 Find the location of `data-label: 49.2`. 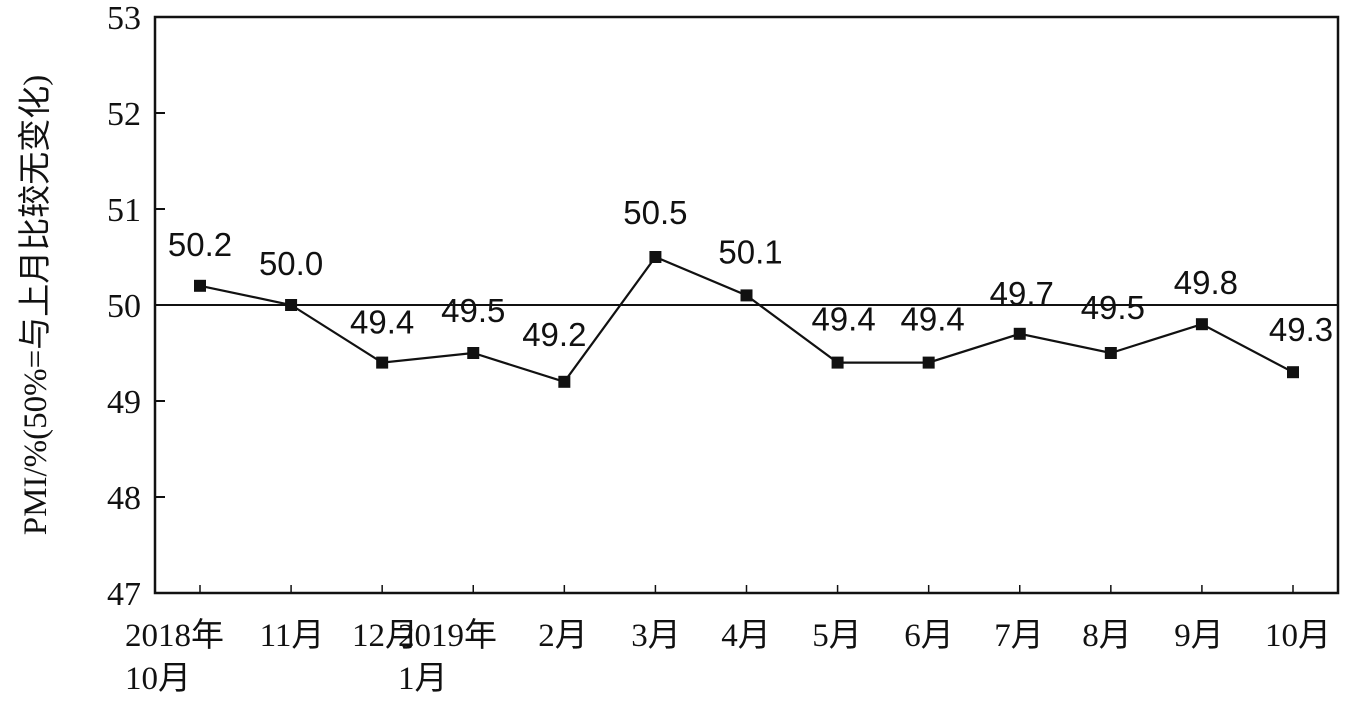

data-label: 49.2 is located at coordinates (554, 334).